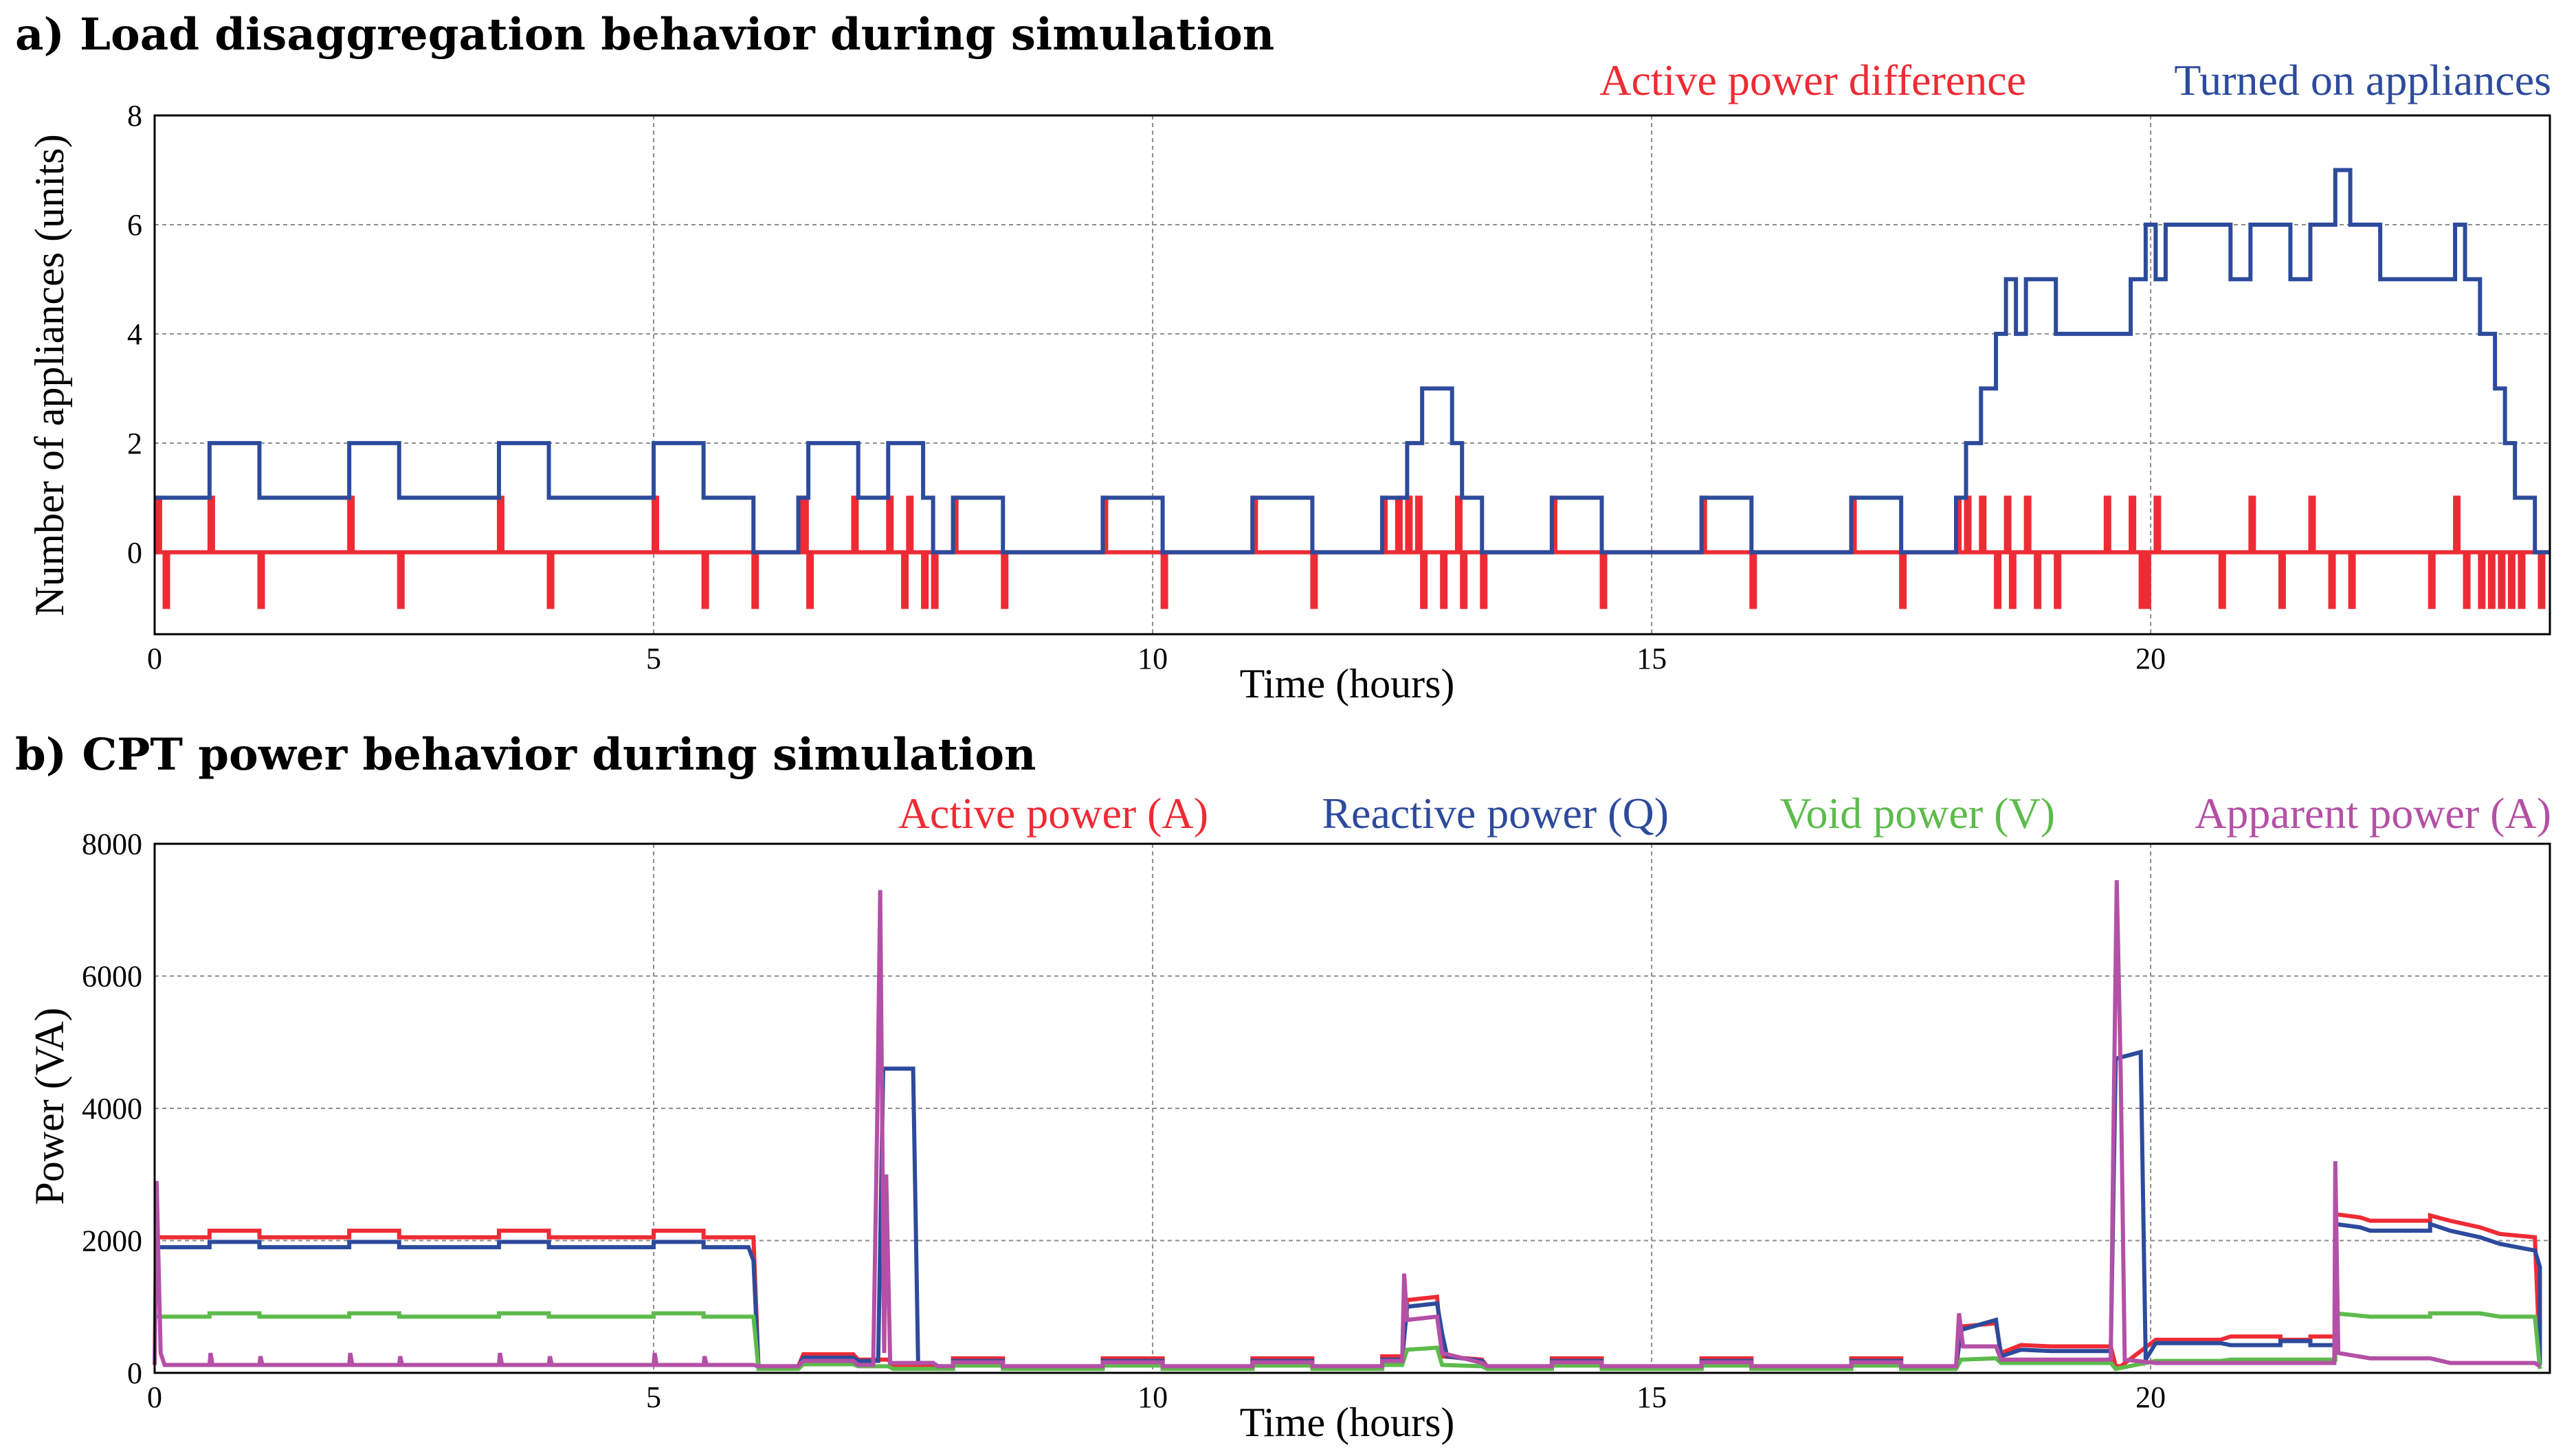  I want to click on panel-b-y-axis-label: Power (VA), so click(49, 1106).